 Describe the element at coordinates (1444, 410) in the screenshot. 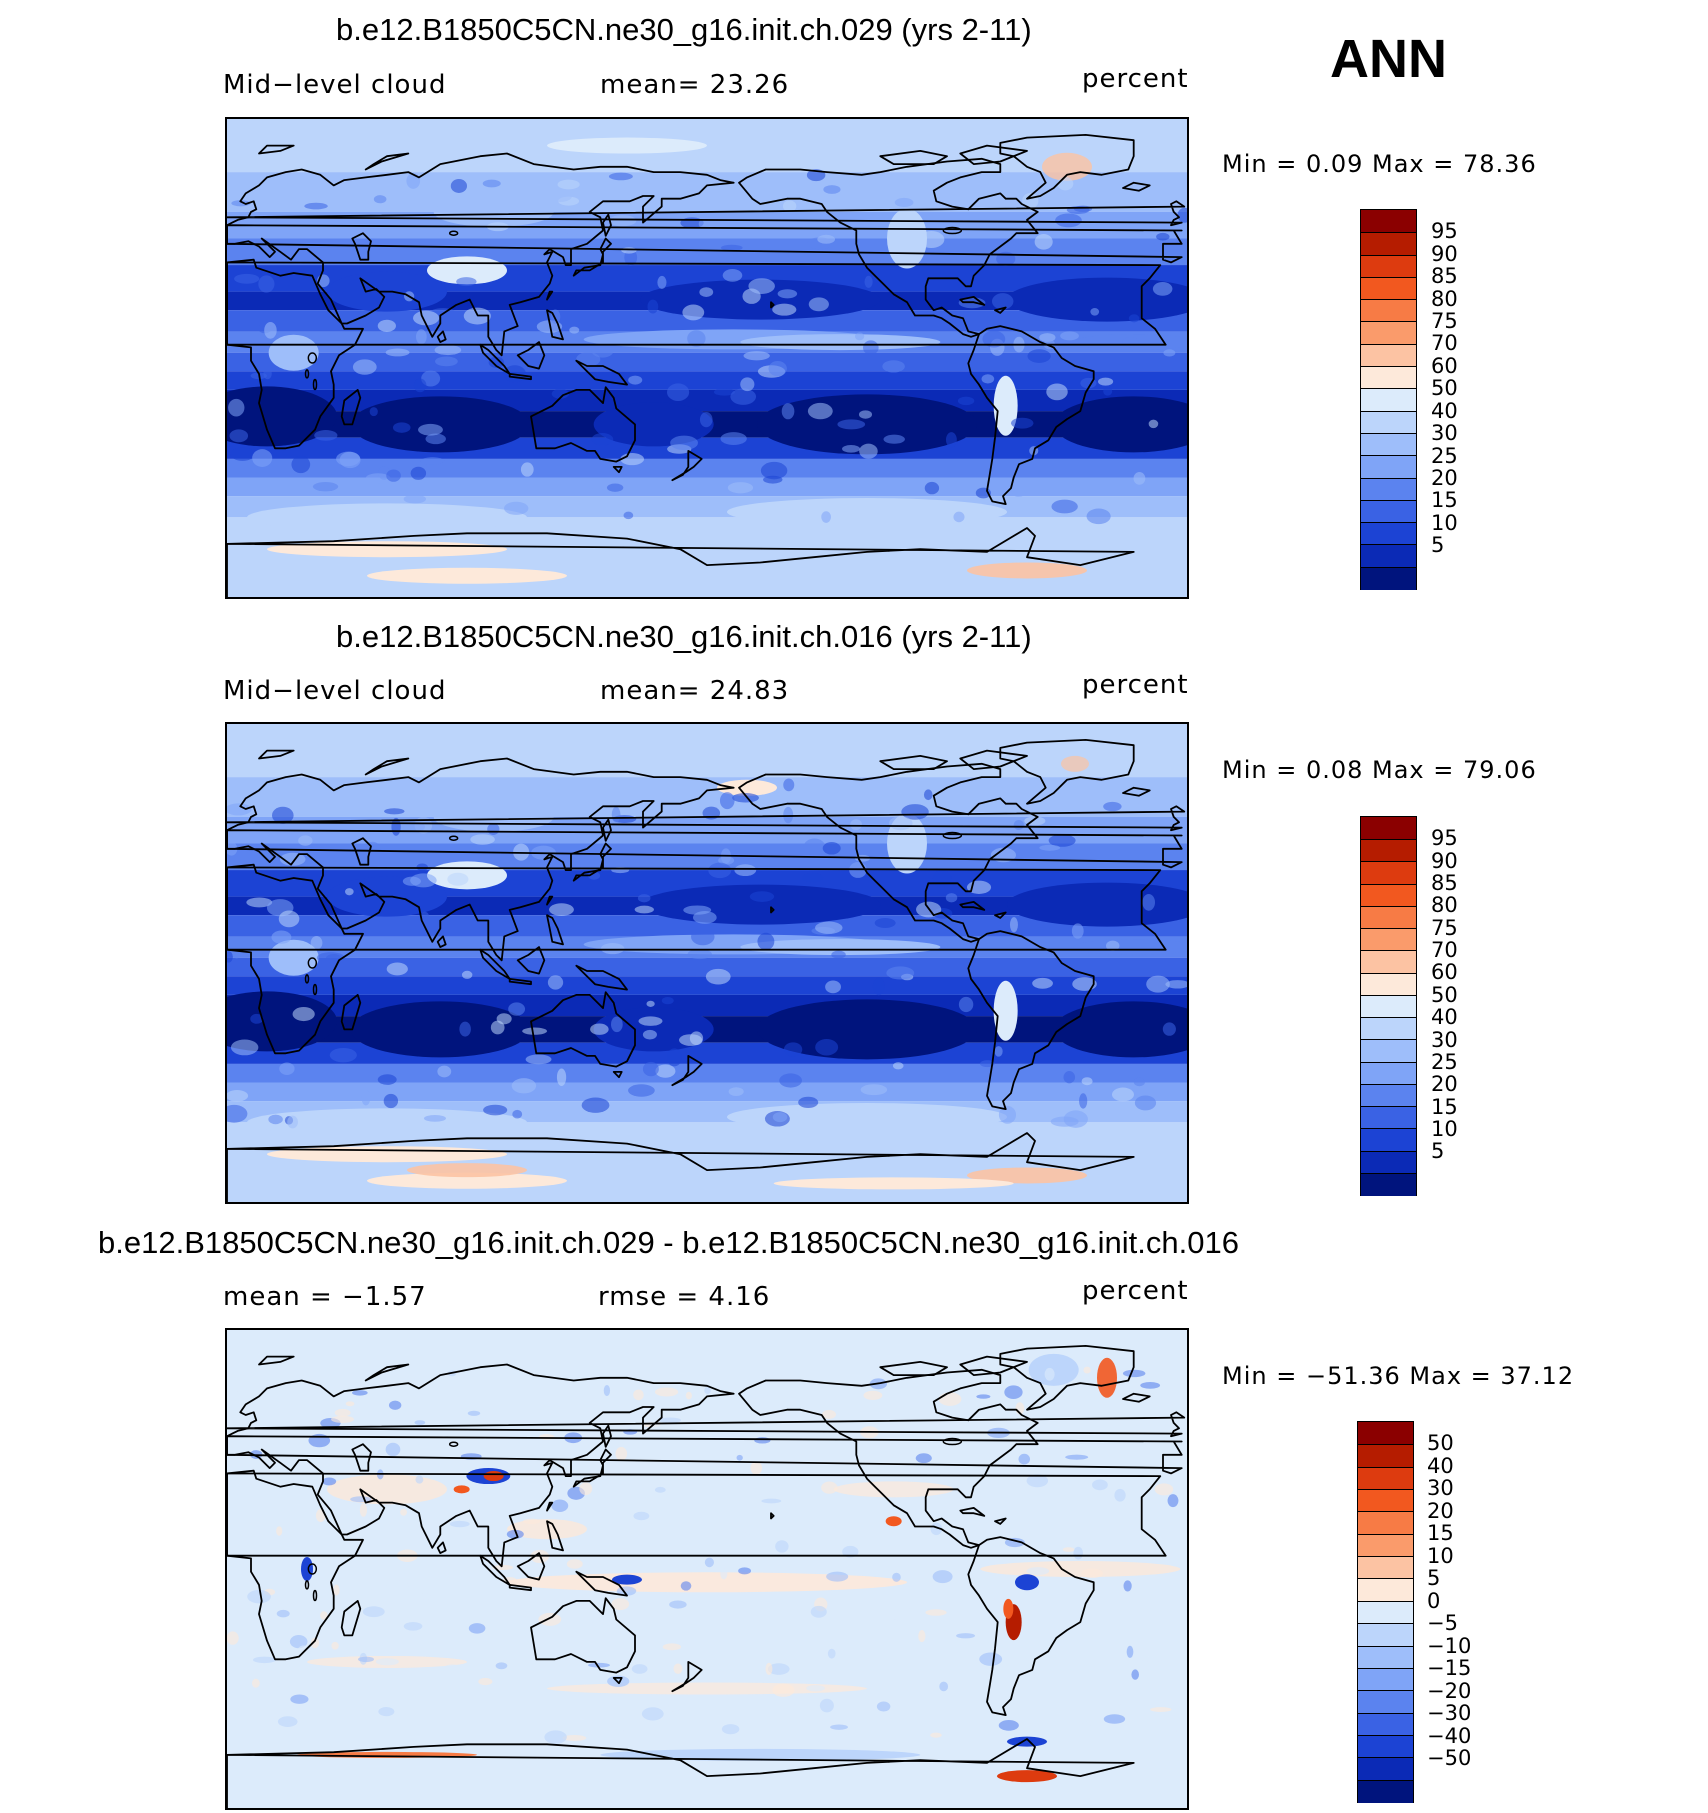

I see `colorbar-tick-label: 40` at that location.